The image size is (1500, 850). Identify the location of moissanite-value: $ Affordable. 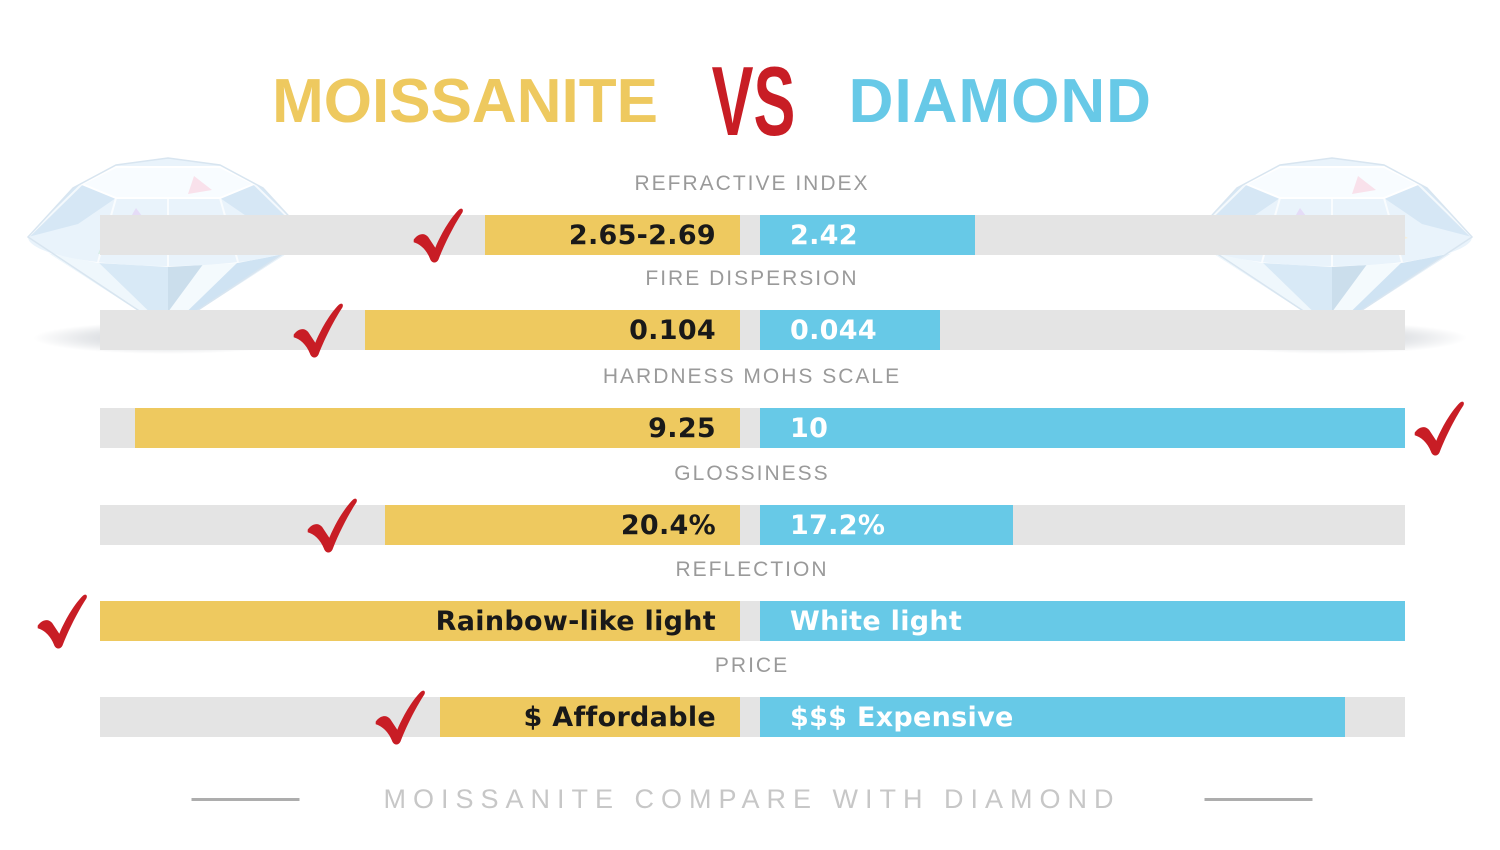
(619, 717).